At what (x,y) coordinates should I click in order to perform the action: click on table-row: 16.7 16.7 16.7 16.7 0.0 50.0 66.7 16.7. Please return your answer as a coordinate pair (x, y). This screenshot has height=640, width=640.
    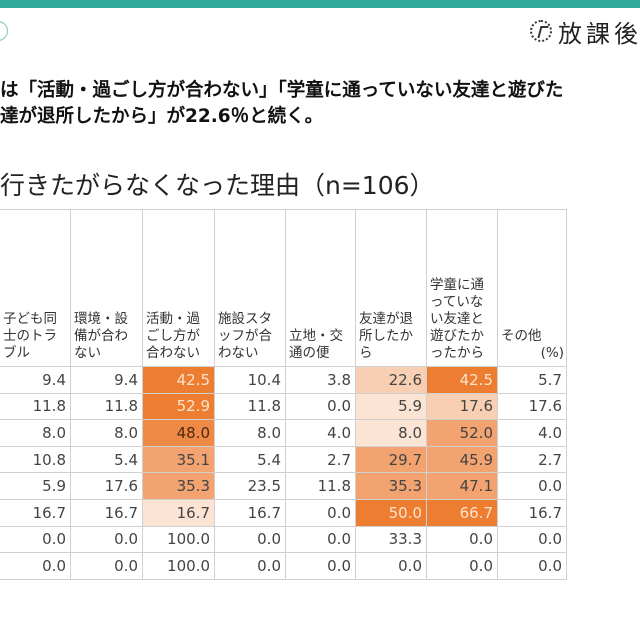
    Looking at the image, I should click on (283, 512).